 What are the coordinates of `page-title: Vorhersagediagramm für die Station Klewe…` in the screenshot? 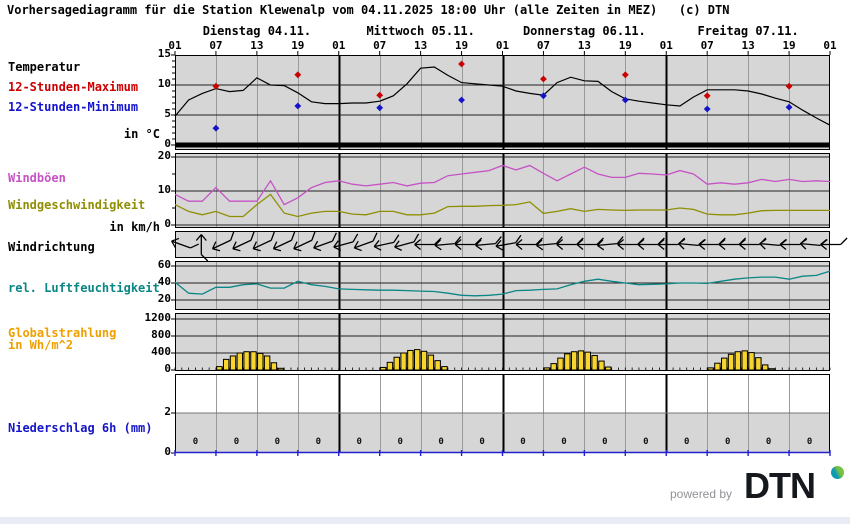 It's located at (368, 10).